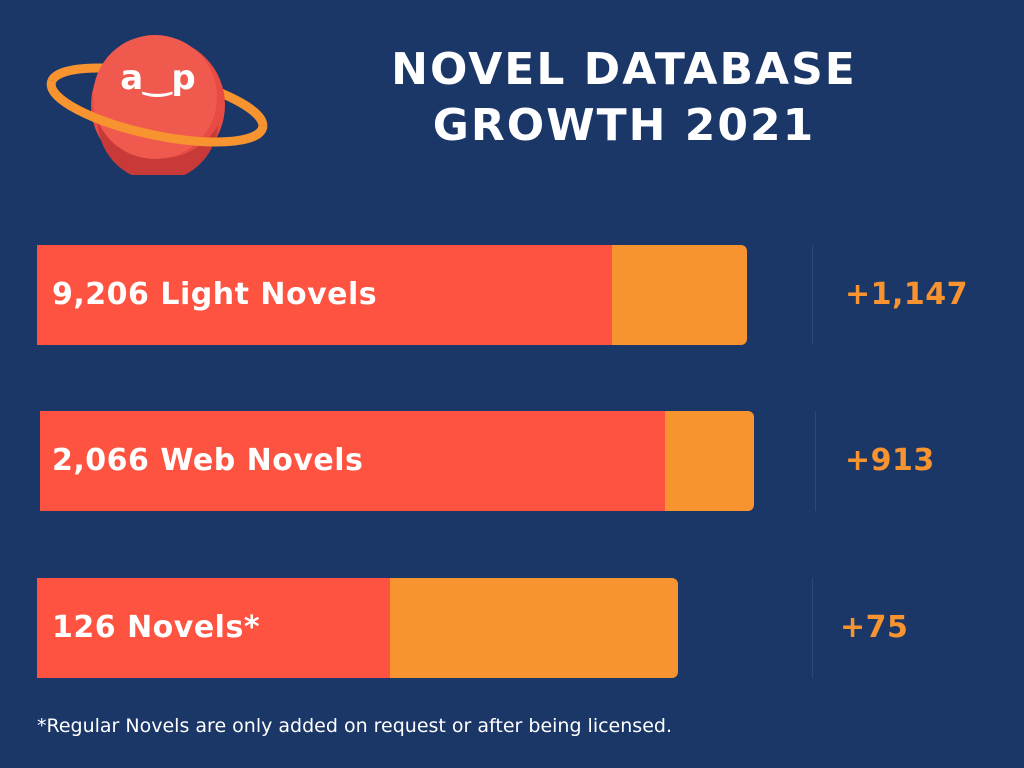 The height and width of the screenshot is (768, 1024). I want to click on title-line-2: GROWTH 2021, so click(624, 125).